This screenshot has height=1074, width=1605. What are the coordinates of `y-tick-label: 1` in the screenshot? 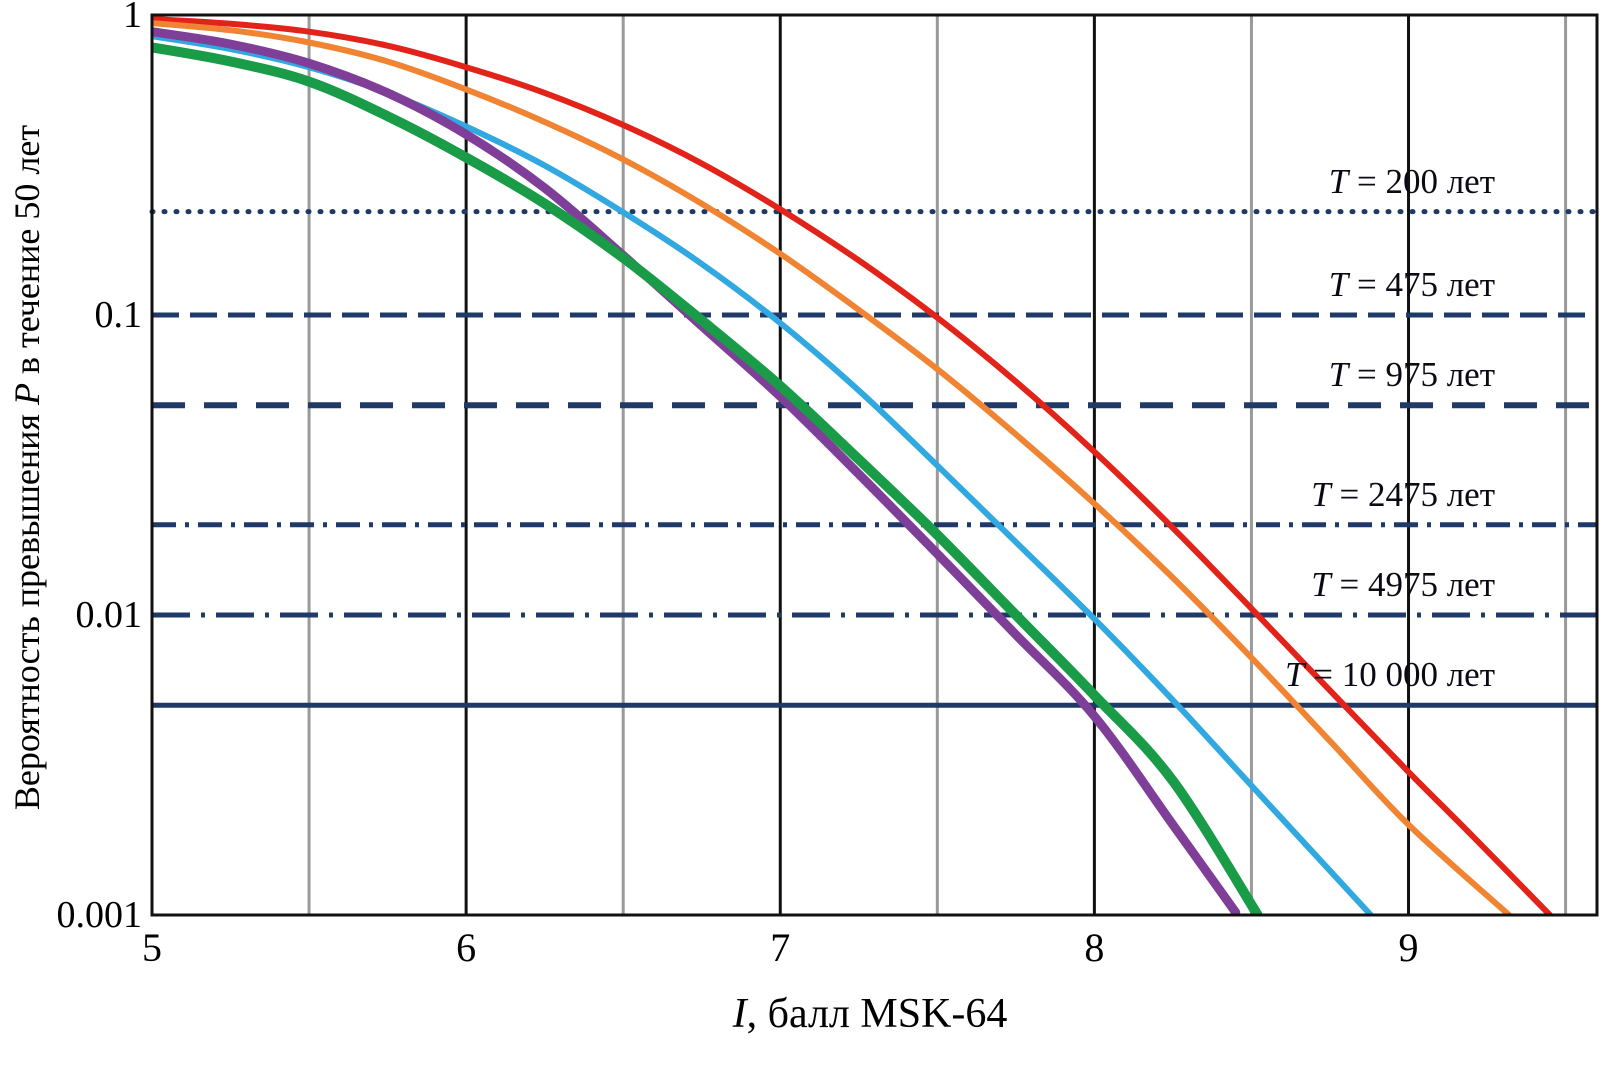 It's located at (132, 18).